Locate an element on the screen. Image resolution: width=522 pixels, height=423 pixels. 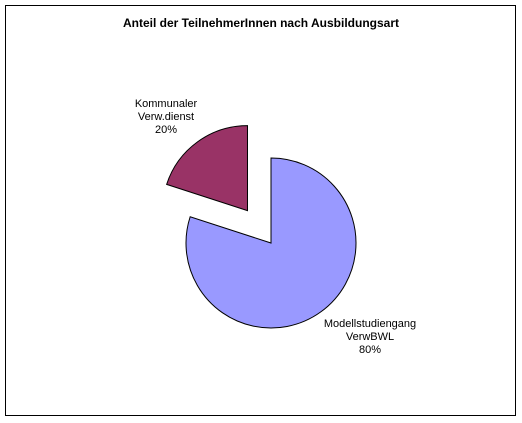
slice-value-label: 80% is located at coordinates (370, 350).